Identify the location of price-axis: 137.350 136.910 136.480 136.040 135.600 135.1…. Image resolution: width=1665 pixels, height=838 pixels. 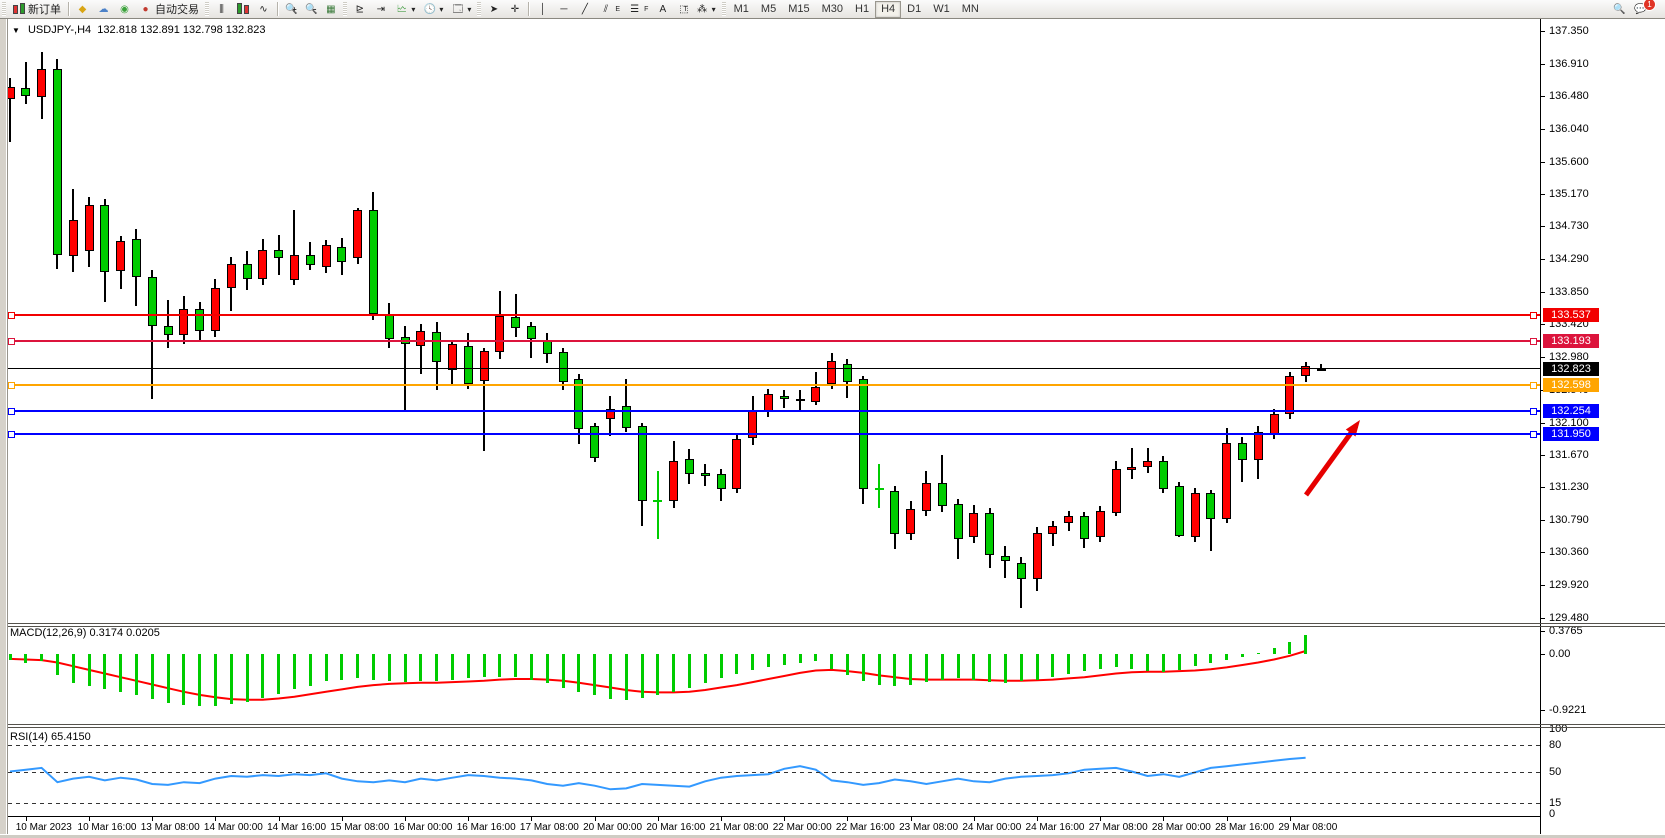
(1602, 426).